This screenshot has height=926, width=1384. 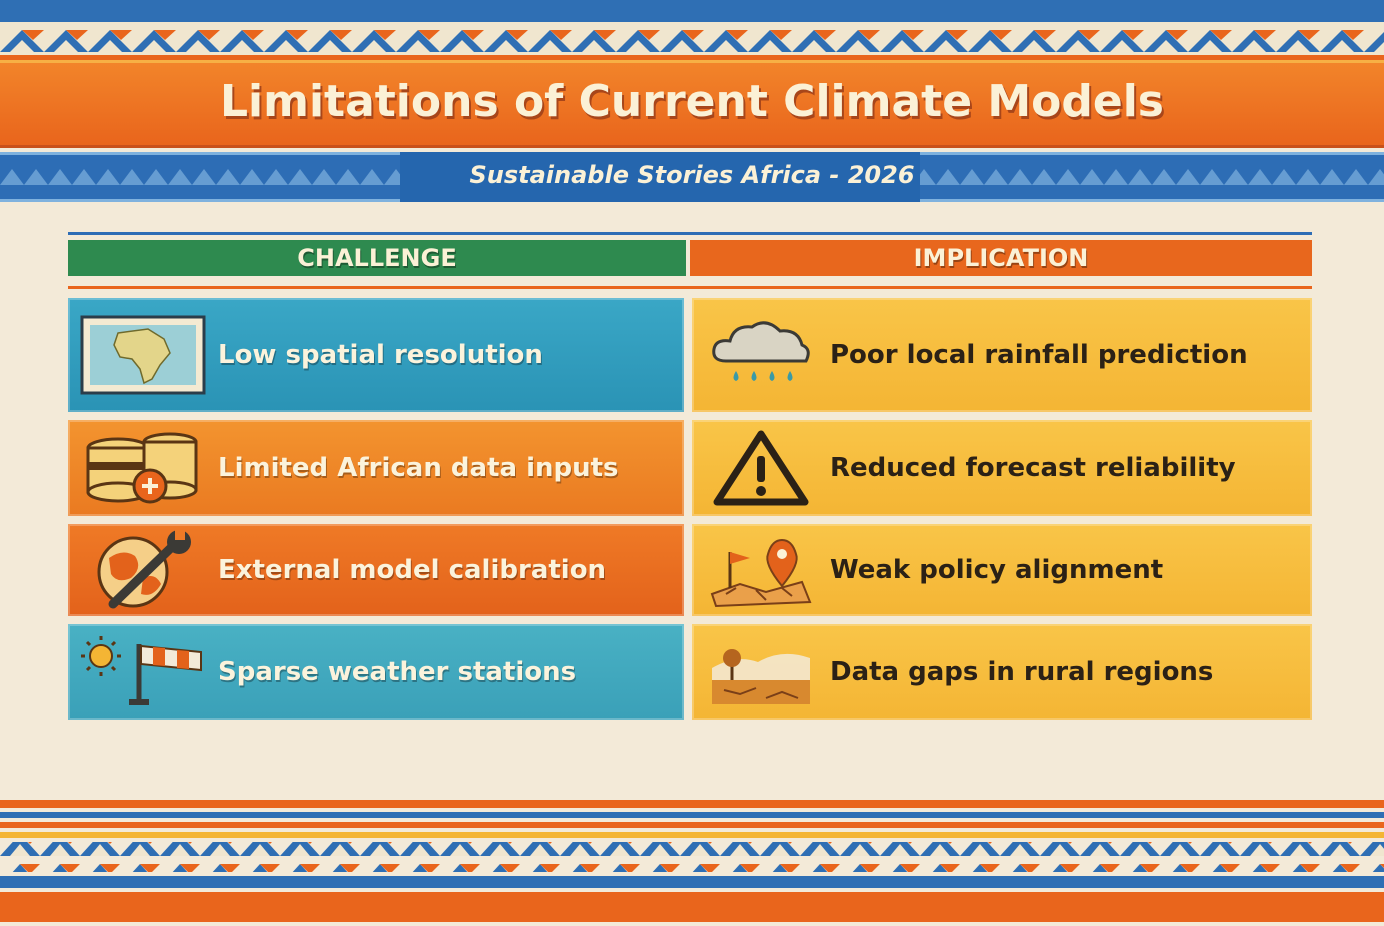 I want to click on bottom-tribal-border, so click(x=692, y=861).